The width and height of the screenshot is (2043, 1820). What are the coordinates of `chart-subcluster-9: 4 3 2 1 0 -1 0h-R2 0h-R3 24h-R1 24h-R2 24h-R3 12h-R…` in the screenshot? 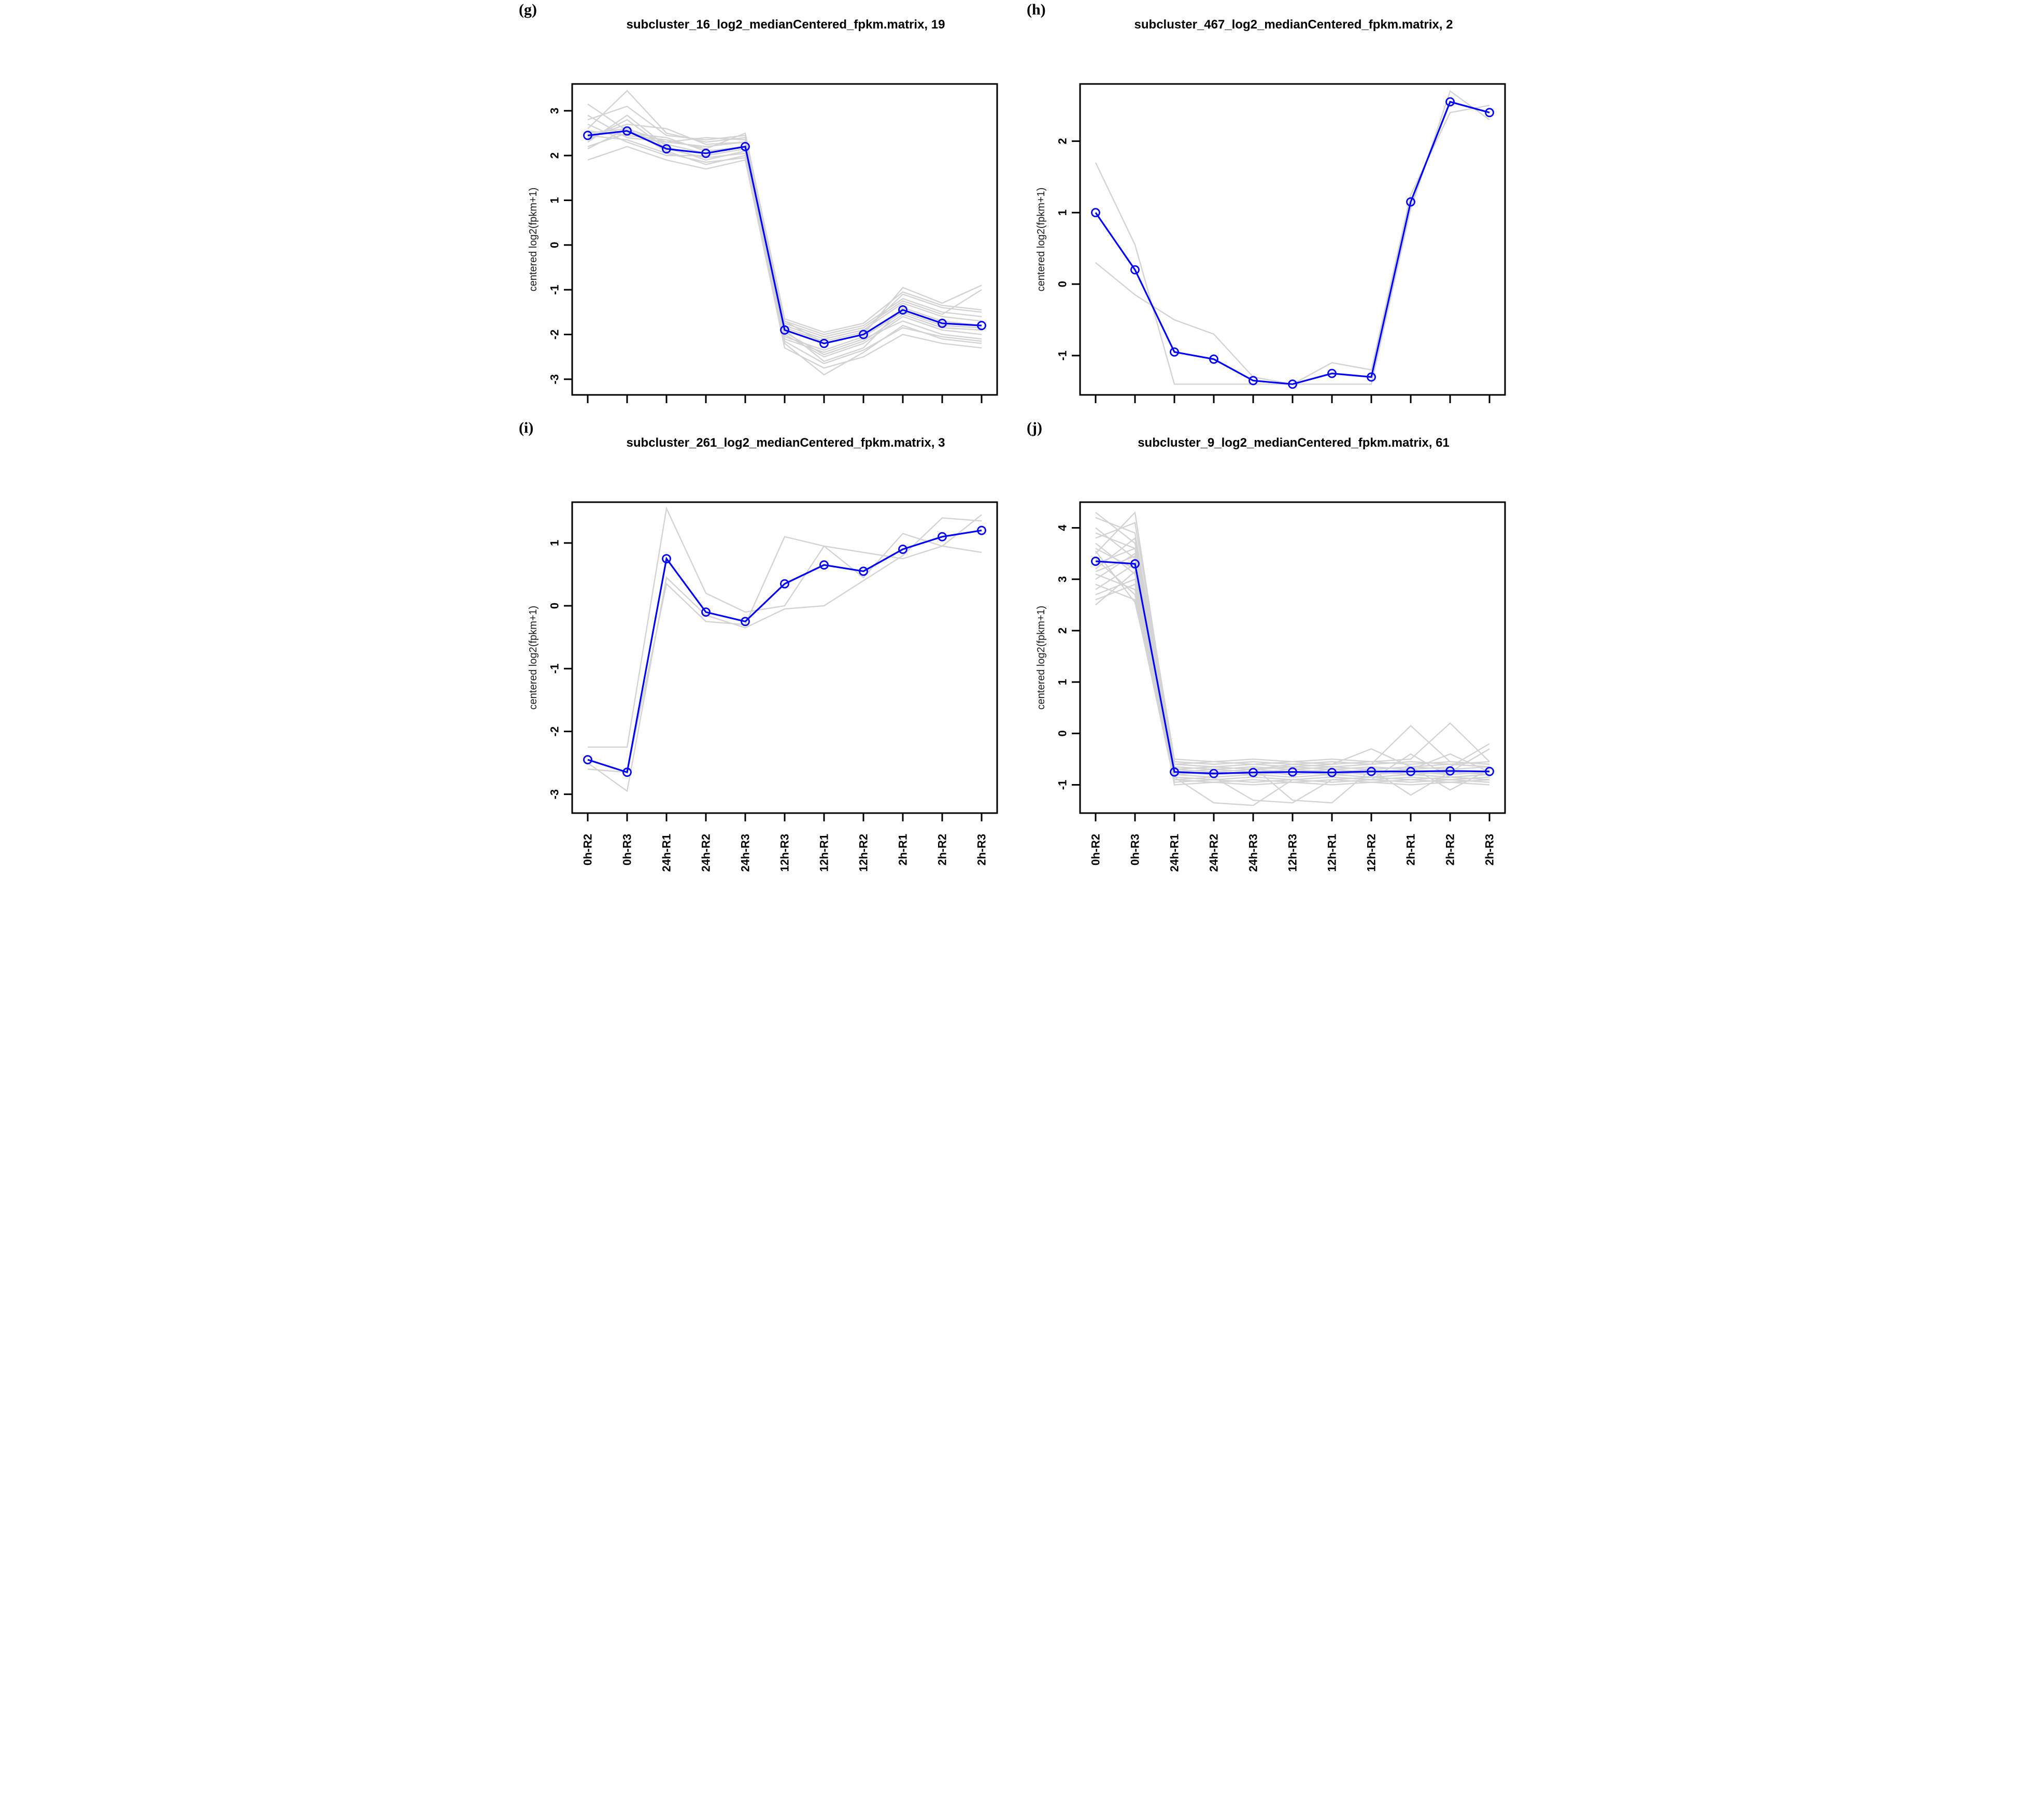 It's located at (1270, 686).